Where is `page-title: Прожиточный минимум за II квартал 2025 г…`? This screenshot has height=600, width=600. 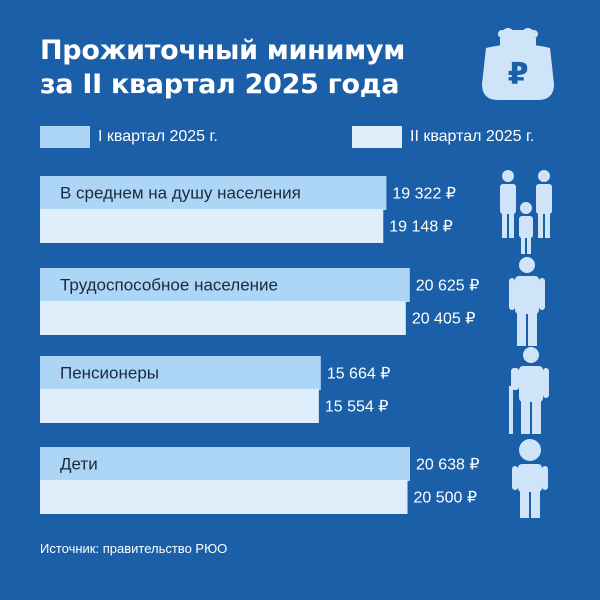
page-title: Прожиточный минимум за II квартал 2025 г… is located at coordinates (255, 68).